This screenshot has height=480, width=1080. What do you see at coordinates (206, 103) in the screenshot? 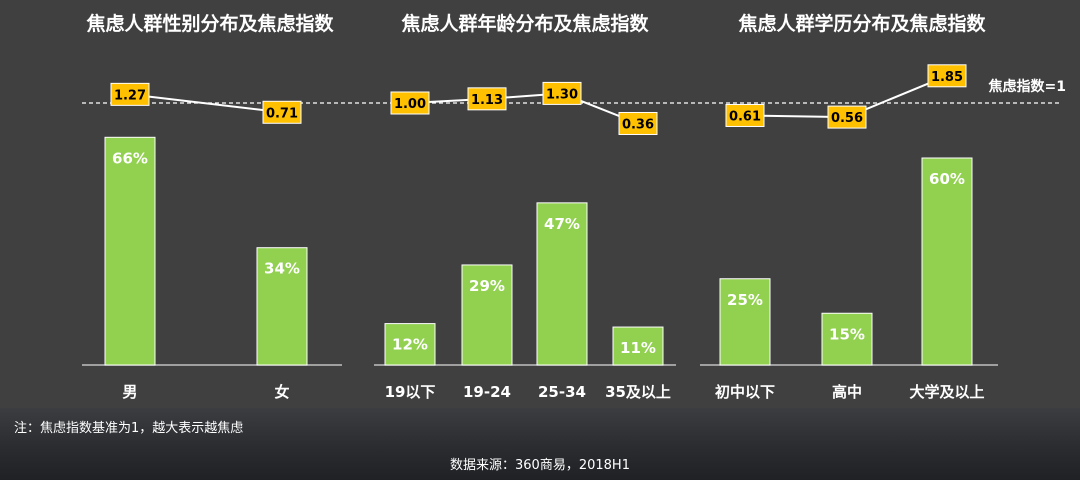
I see `index-line-gender` at bounding box center [206, 103].